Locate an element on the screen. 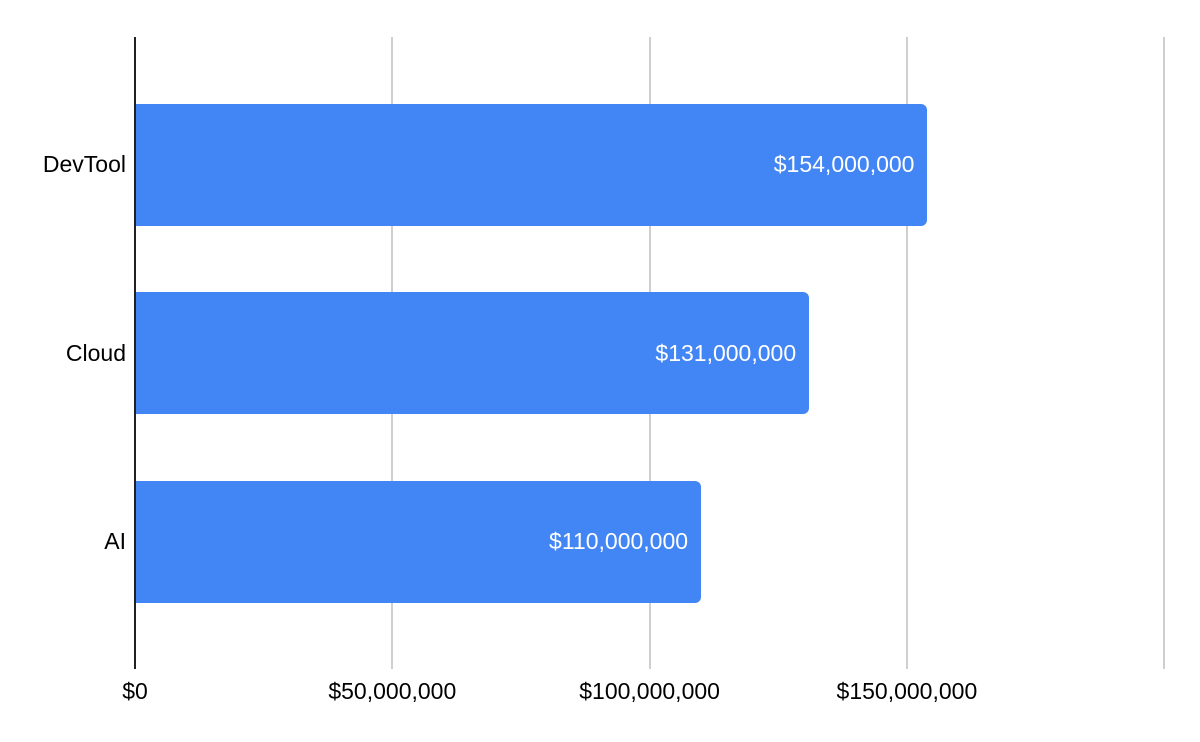 Image resolution: width=1200 pixels, height=742 pixels. x-tick-label: $150,000,000 is located at coordinates (907, 691).